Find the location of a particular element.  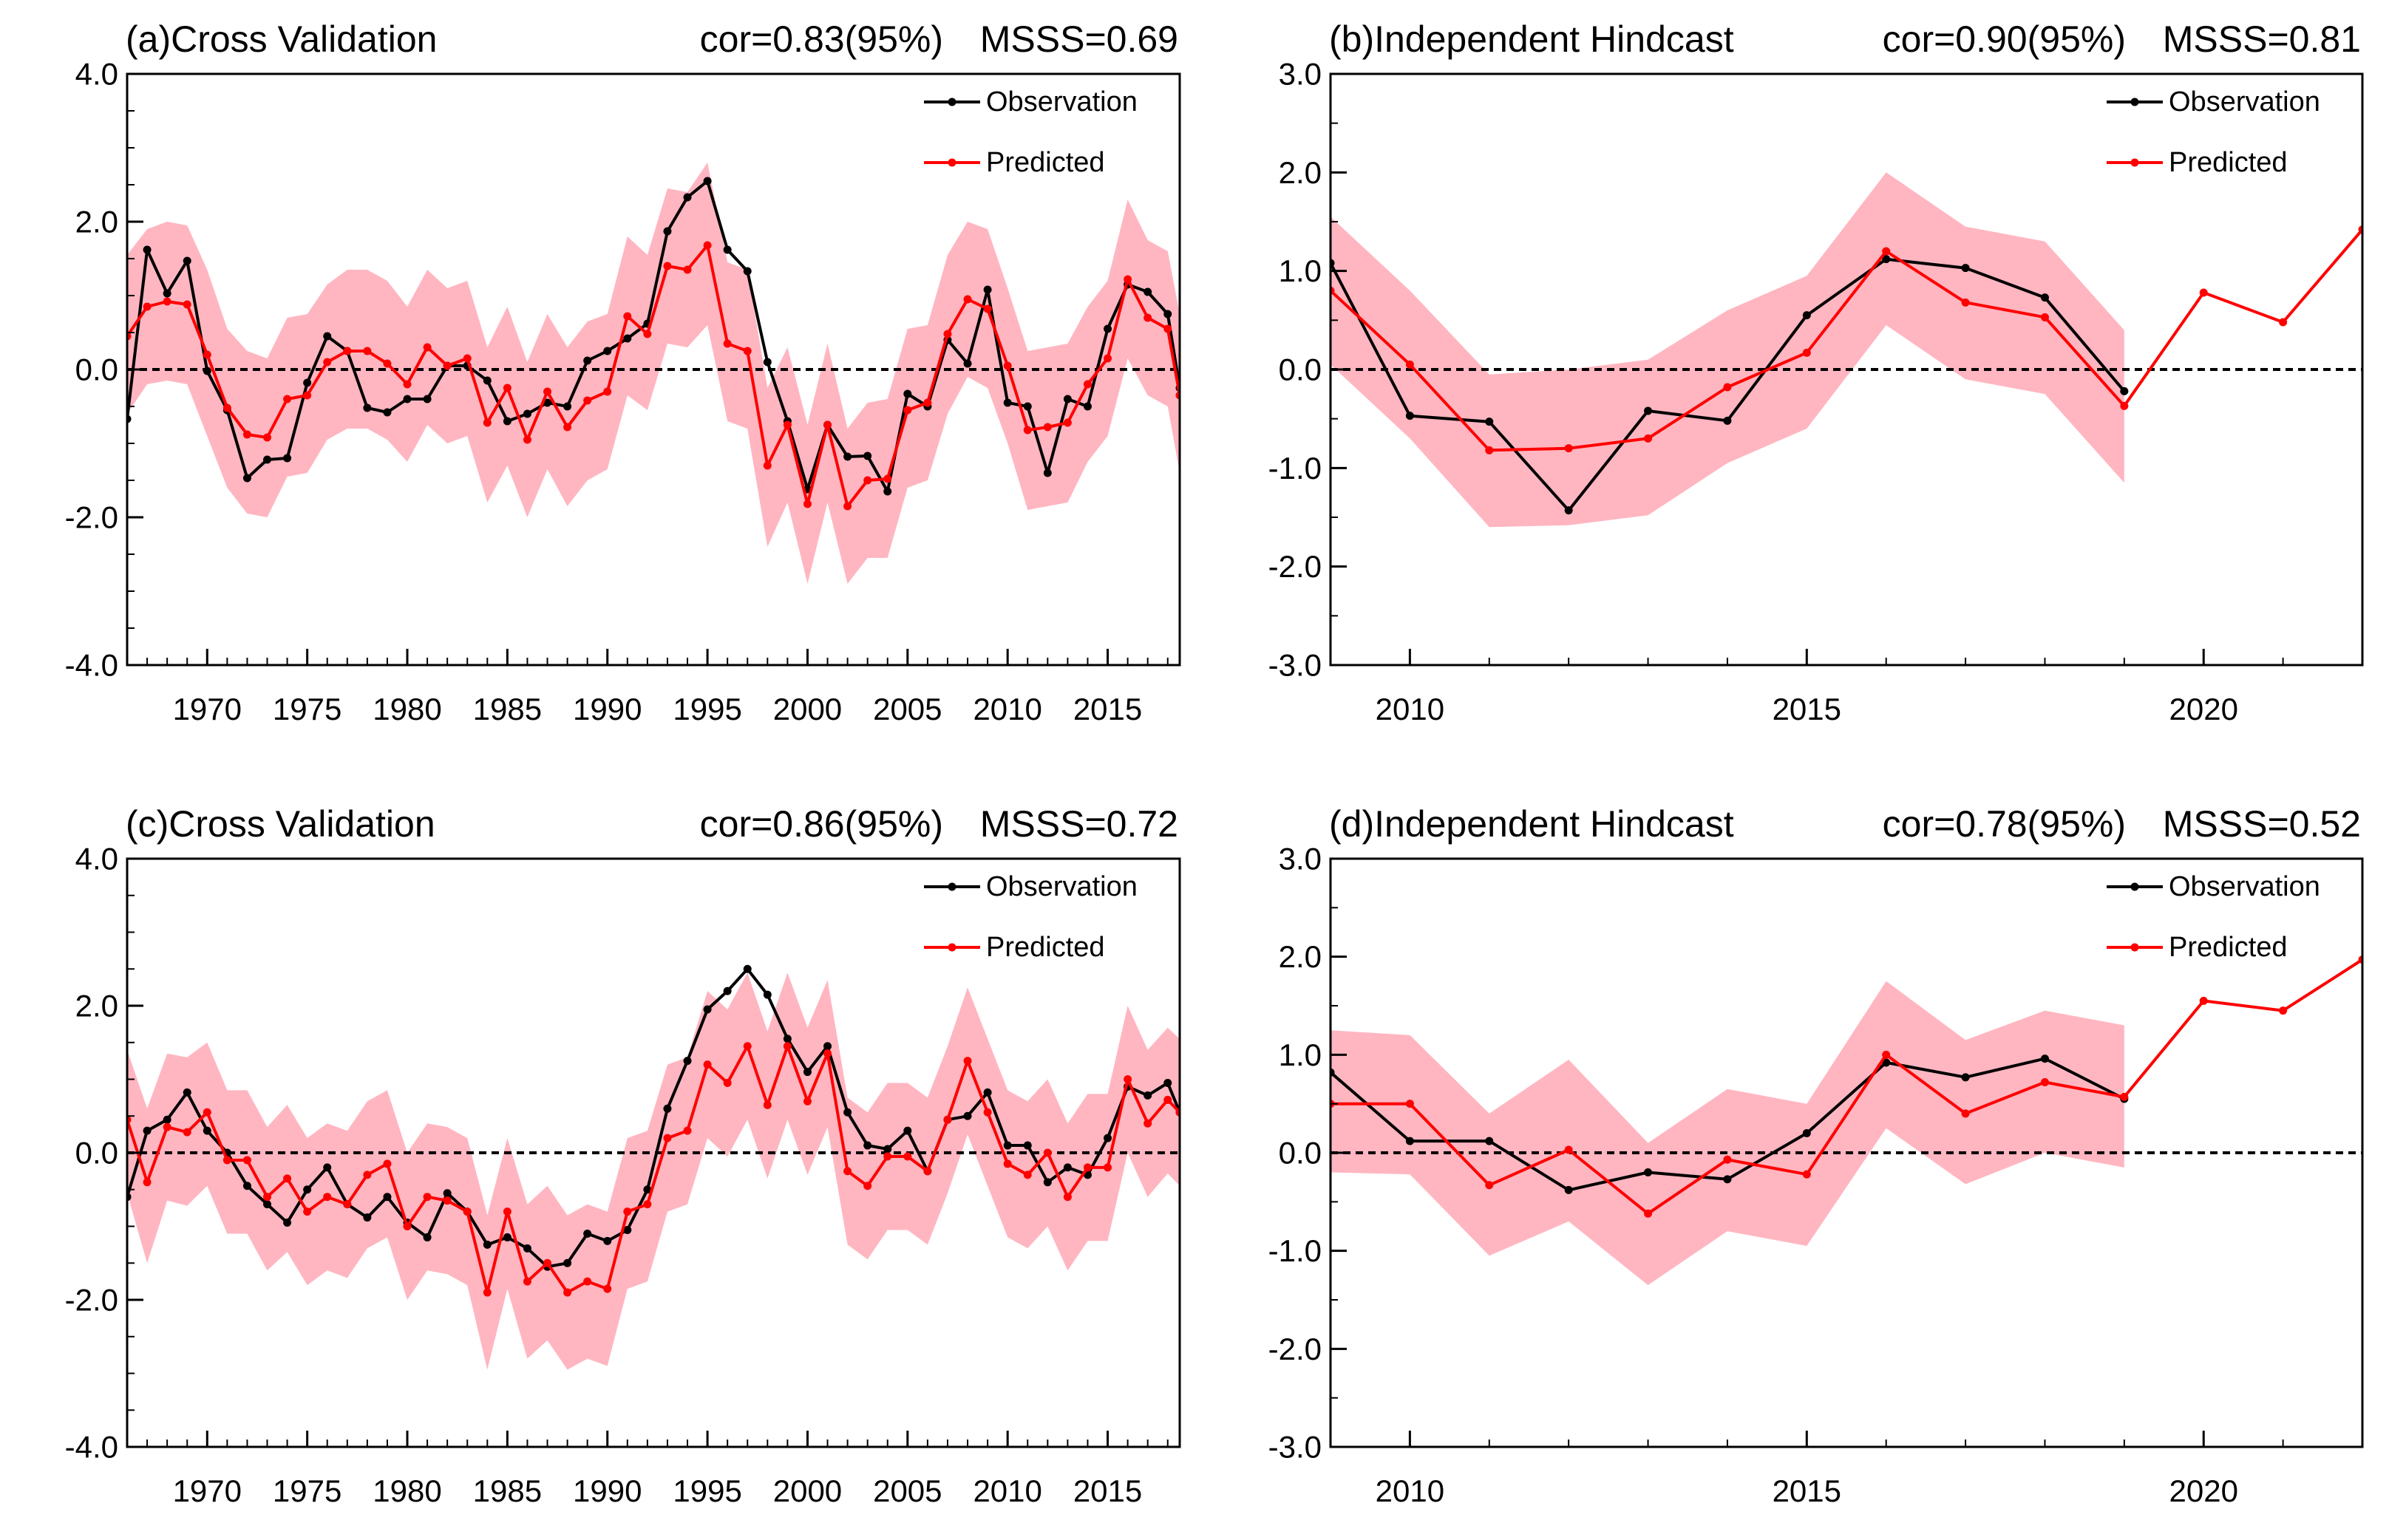

x-tick-label: 1975 is located at coordinates (307, 1490).